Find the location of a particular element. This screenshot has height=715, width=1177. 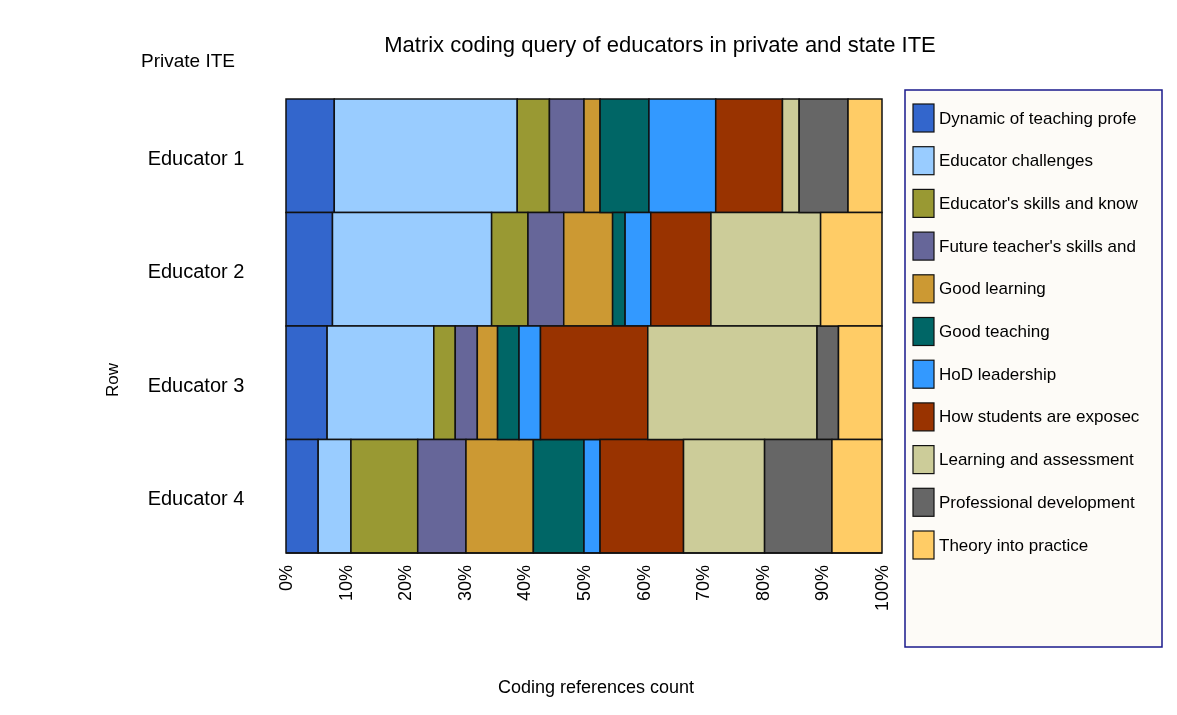

y-tick-label: Educator 2 is located at coordinates (196, 271).